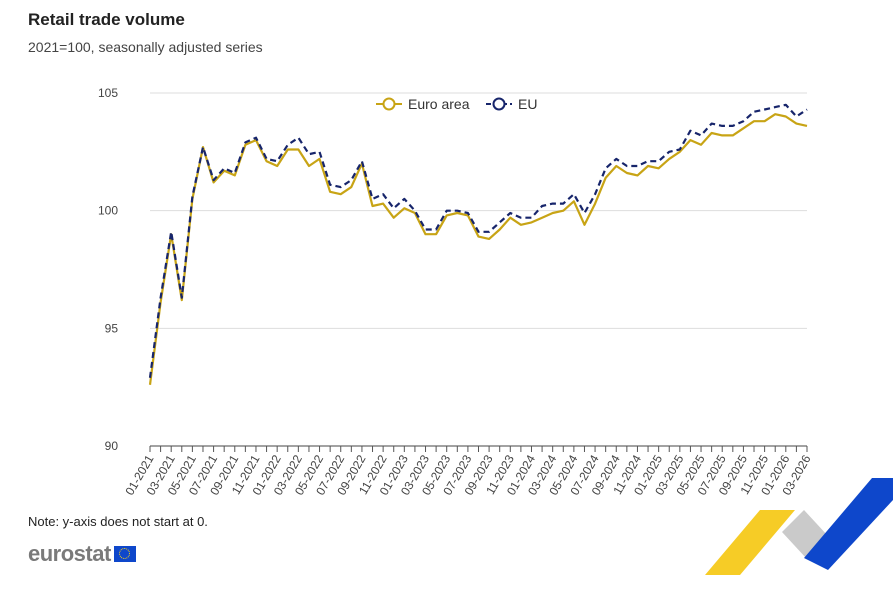  Describe the element at coordinates (124, 554) in the screenshot. I see `eu-flag-icon` at that location.